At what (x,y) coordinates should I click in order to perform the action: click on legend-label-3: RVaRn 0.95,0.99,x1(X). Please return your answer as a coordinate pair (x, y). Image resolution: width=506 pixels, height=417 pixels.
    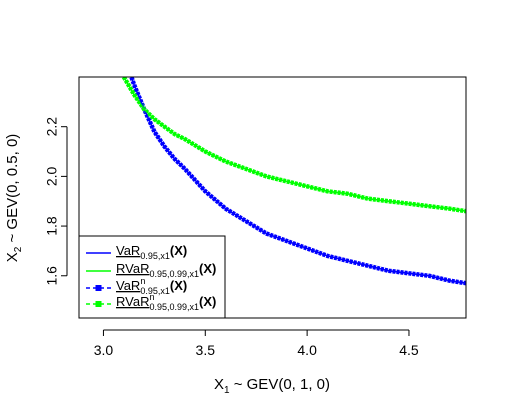
    Looking at the image, I should click on (166, 302).